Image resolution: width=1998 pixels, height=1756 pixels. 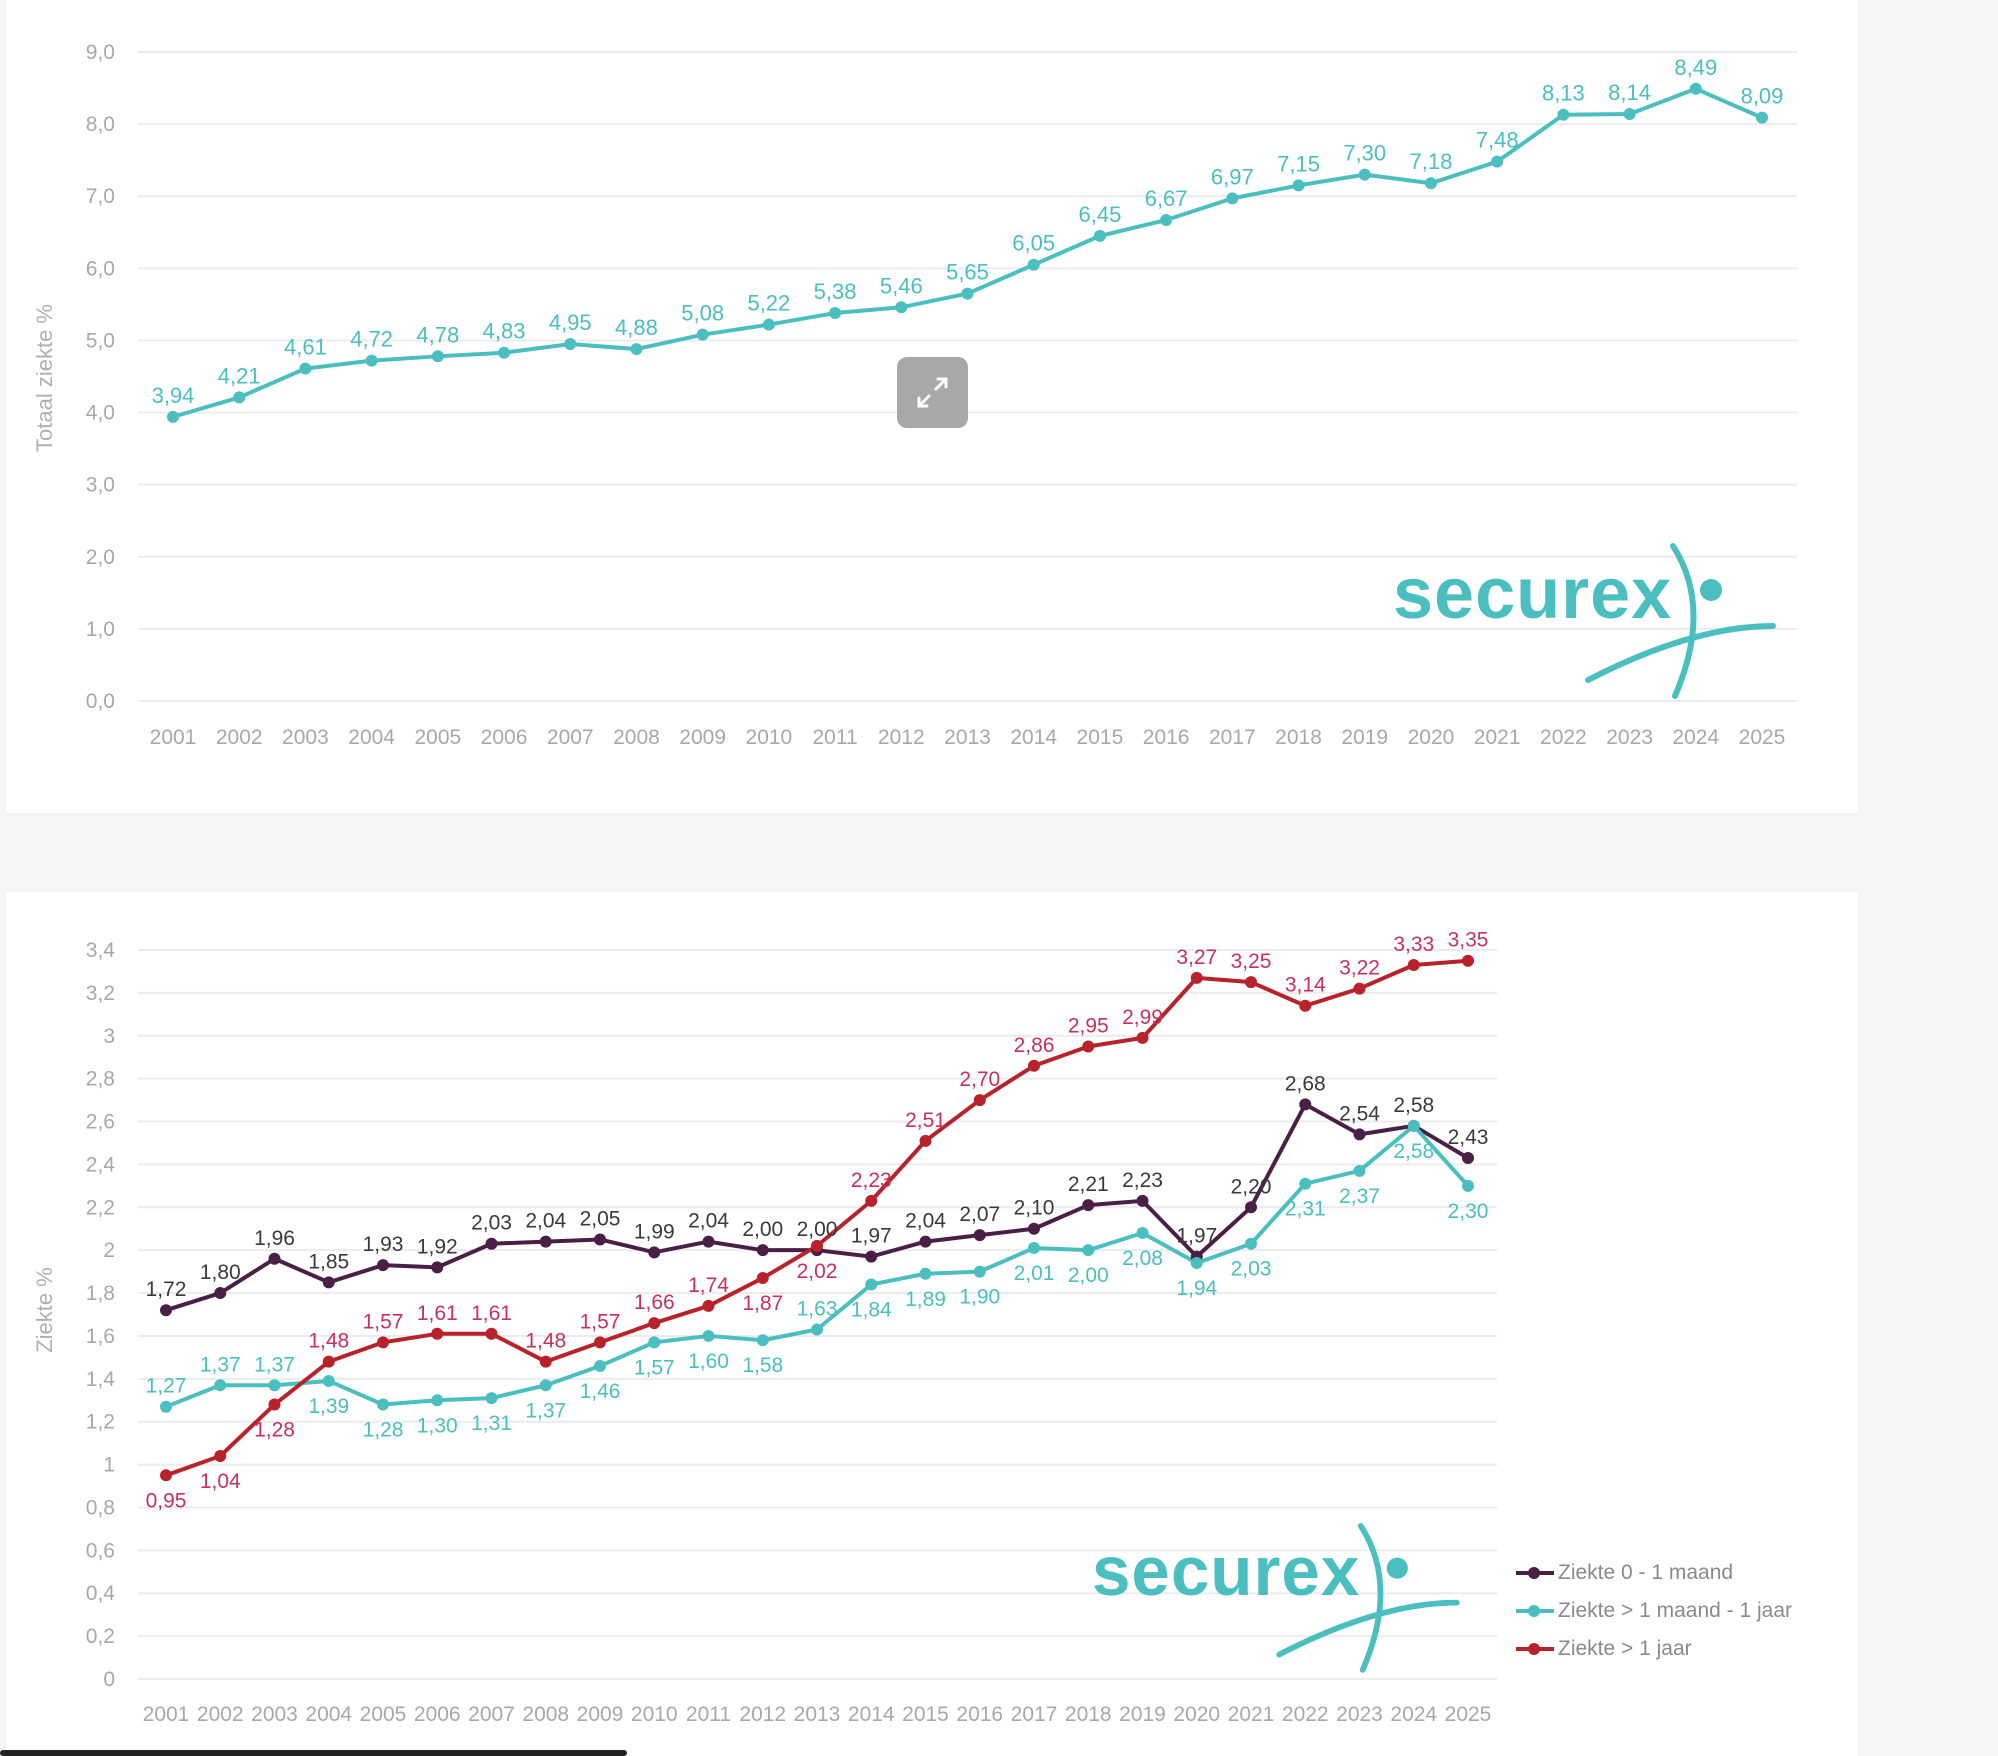 What do you see at coordinates (437, 1714) in the screenshot?
I see `x-tick-label: 2006` at bounding box center [437, 1714].